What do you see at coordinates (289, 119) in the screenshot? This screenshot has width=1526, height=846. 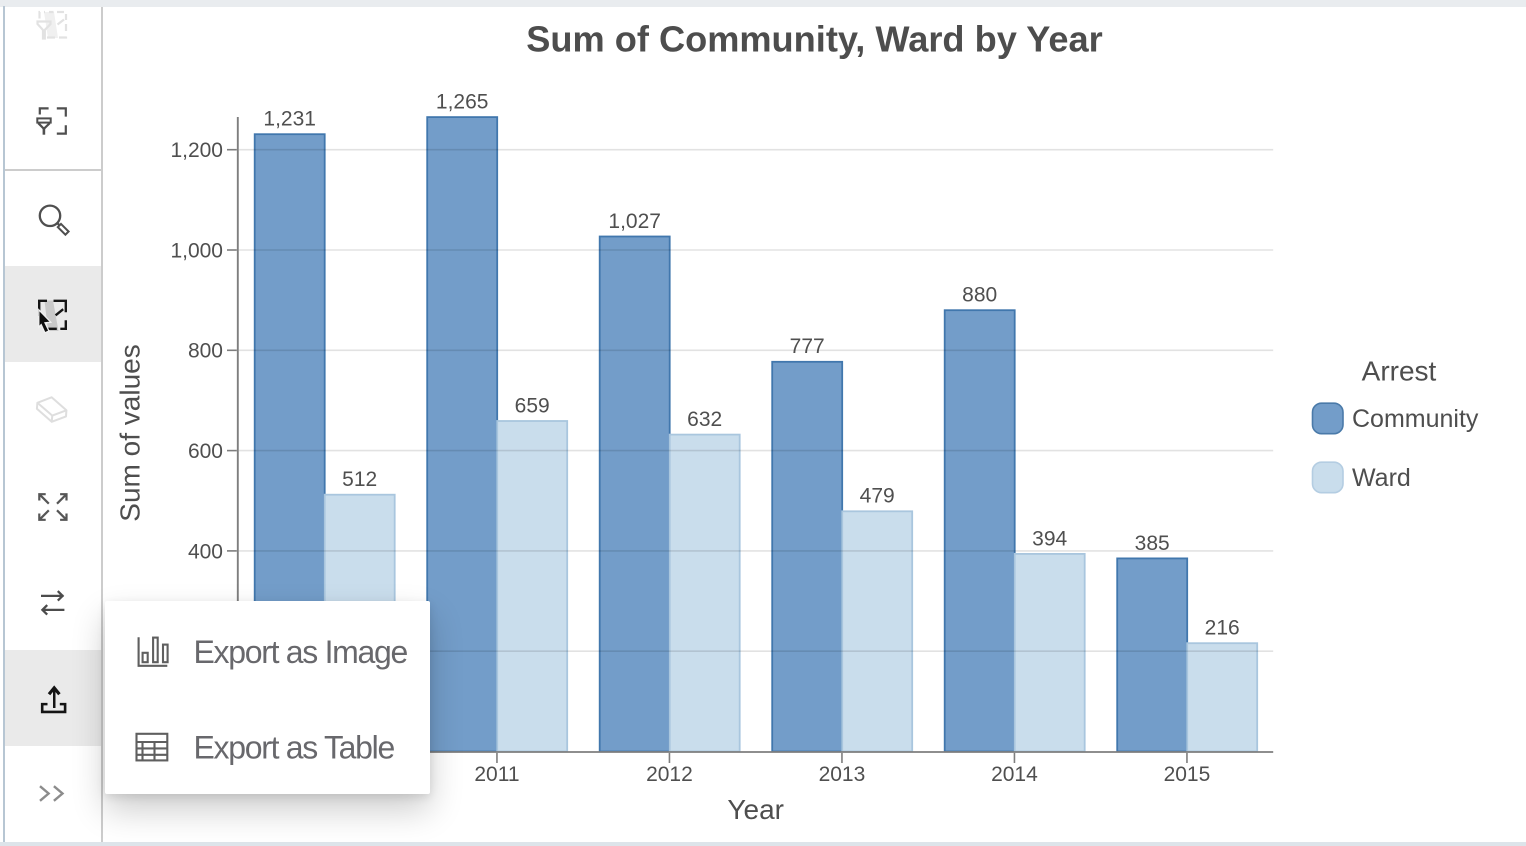 I see `svg-text: 1,231` at bounding box center [289, 119].